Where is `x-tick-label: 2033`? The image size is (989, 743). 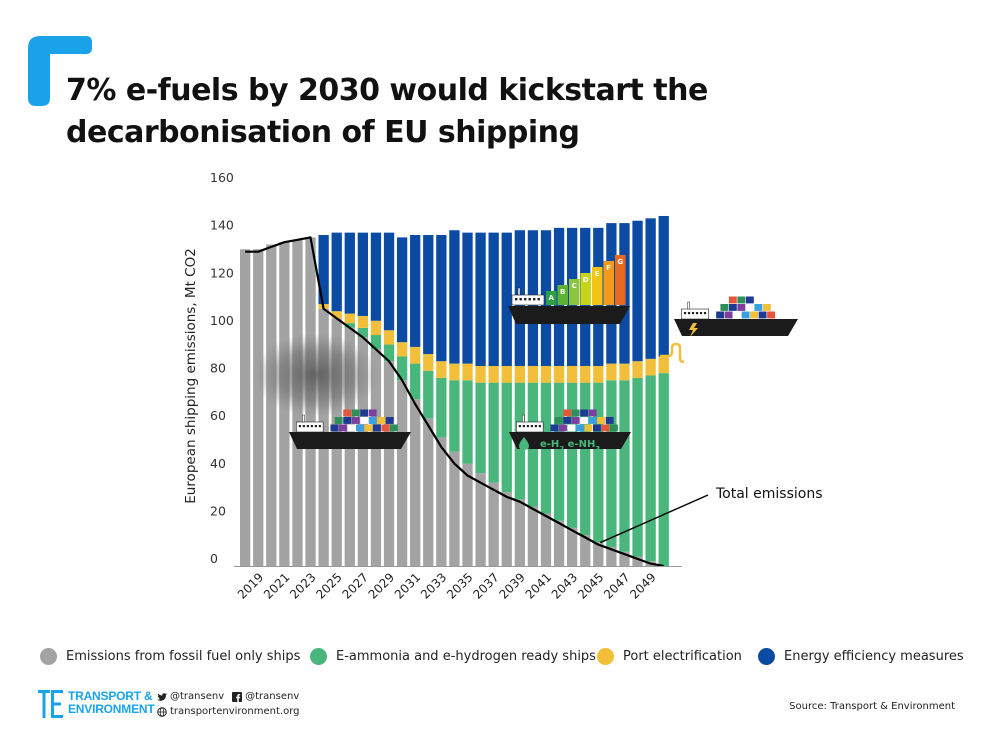
x-tick-label: 2033 is located at coordinates (433, 585).